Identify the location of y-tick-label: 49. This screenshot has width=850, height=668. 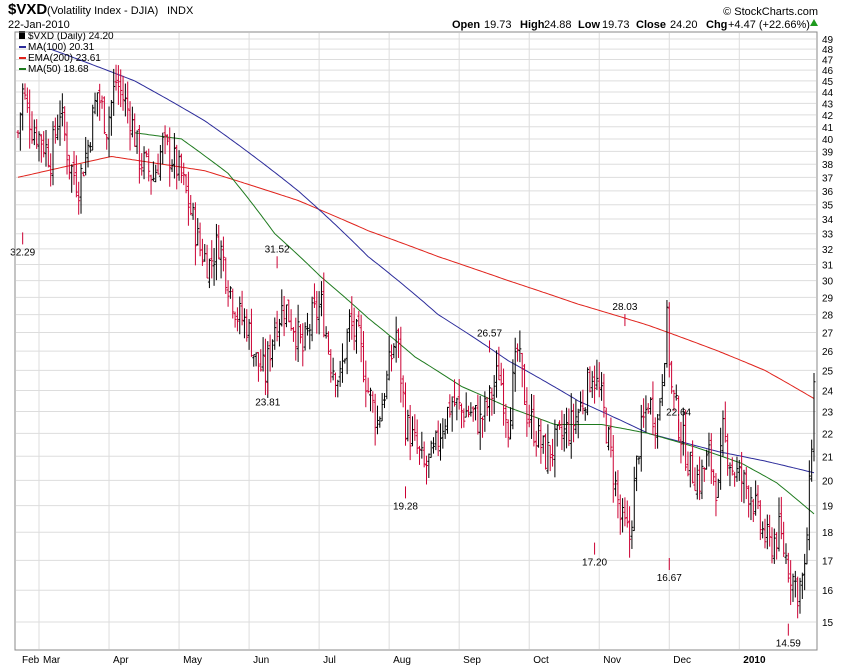
(828, 40).